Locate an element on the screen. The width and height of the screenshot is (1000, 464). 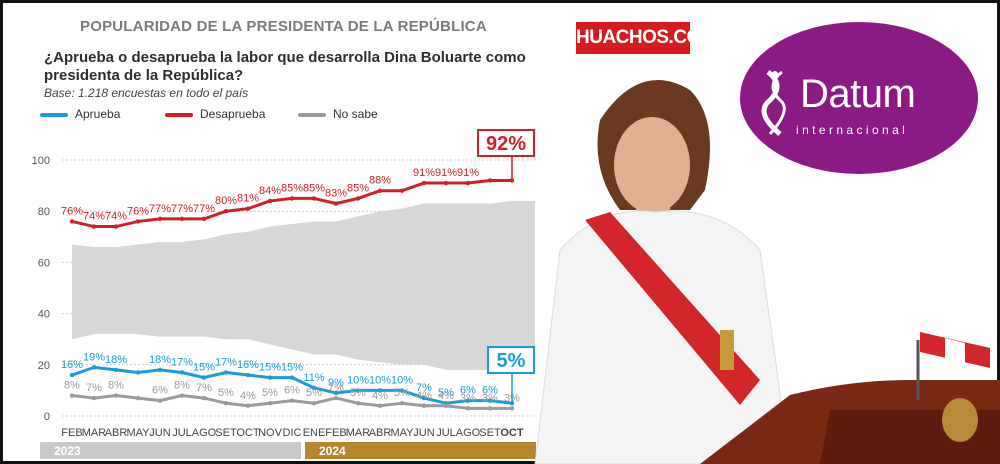
data-label-aprueba: 6% is located at coordinates (468, 391).